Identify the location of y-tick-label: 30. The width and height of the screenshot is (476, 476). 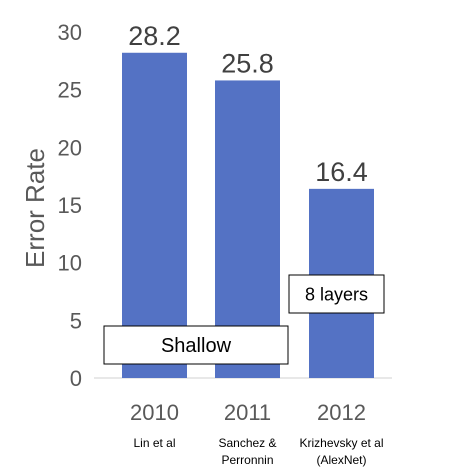
(70, 32).